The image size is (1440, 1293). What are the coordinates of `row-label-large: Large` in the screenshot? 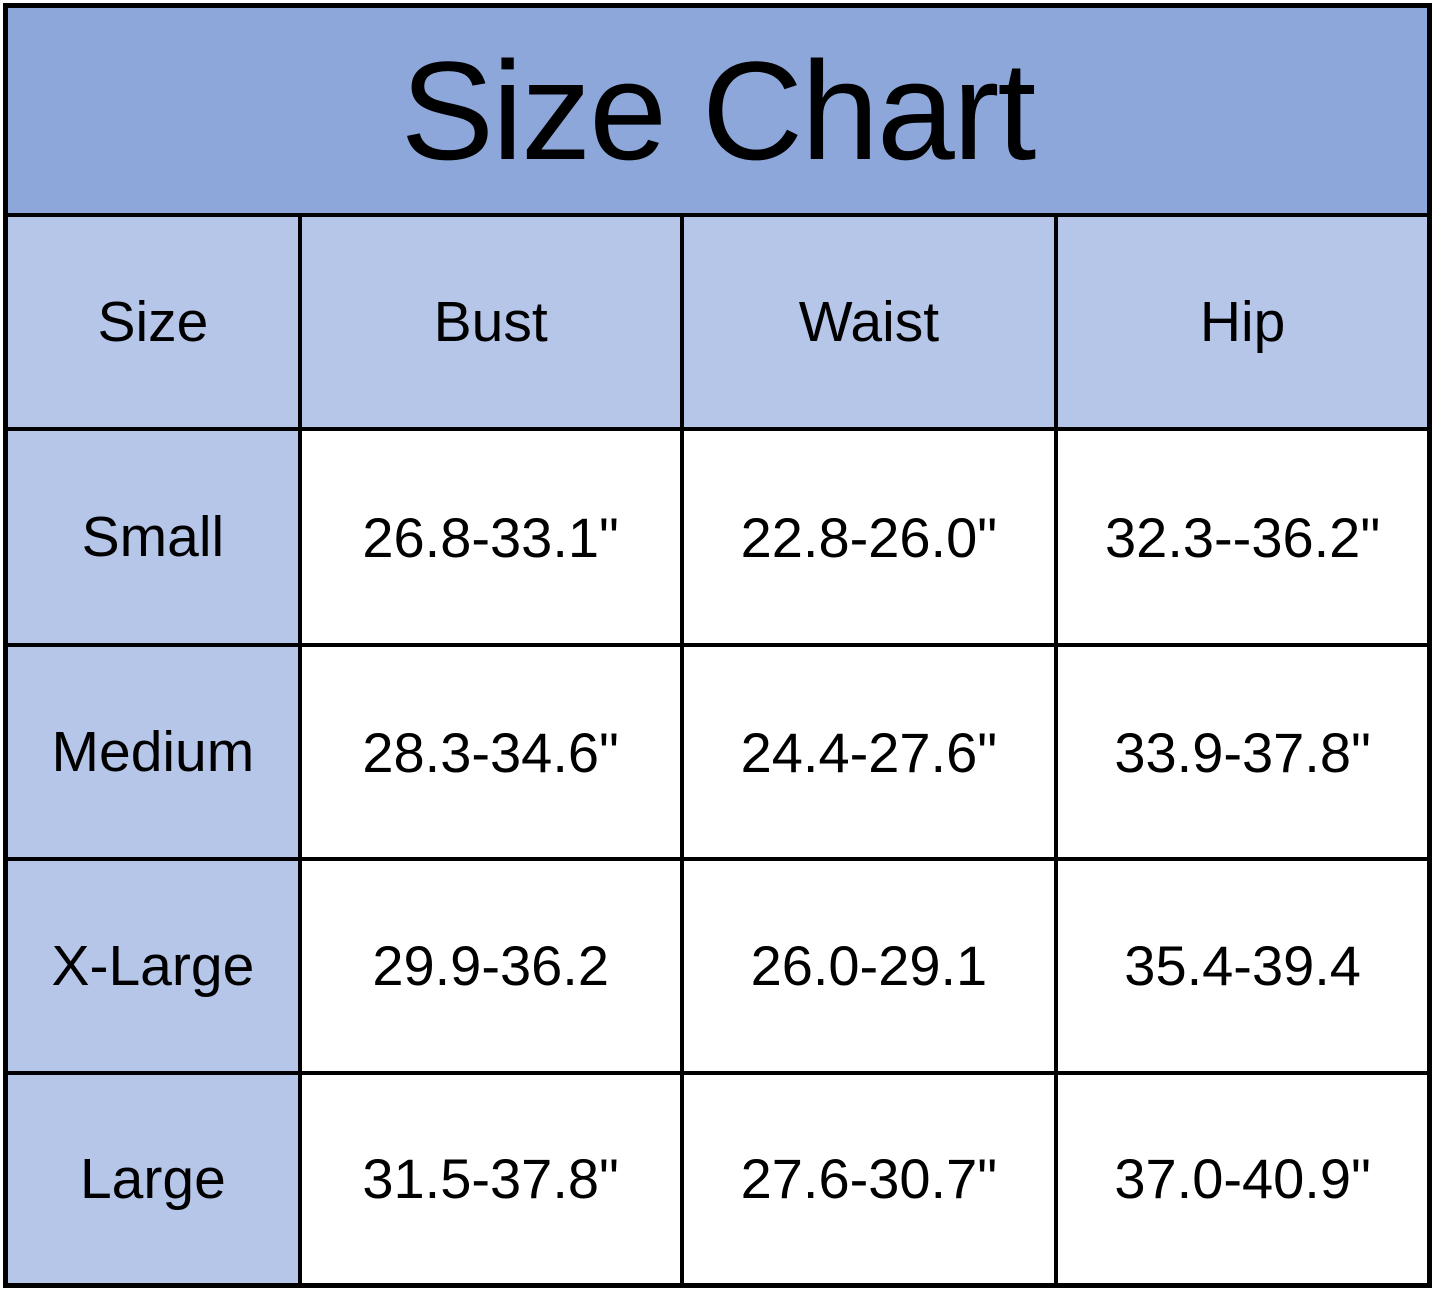 It's located at (153, 1178).